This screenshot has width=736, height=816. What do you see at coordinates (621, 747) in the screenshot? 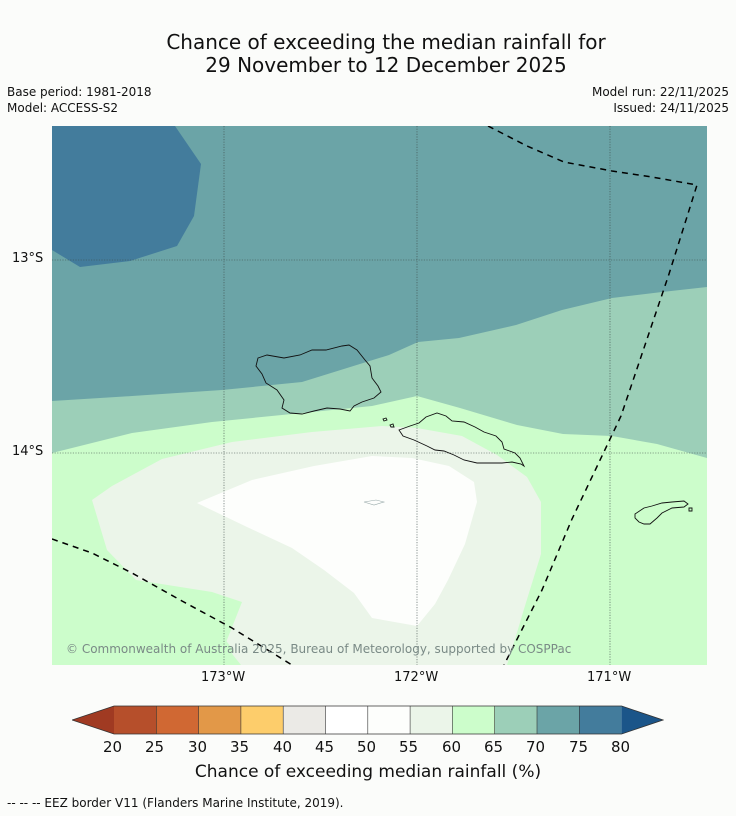
I see `cbar-tick-80: 80` at bounding box center [621, 747].